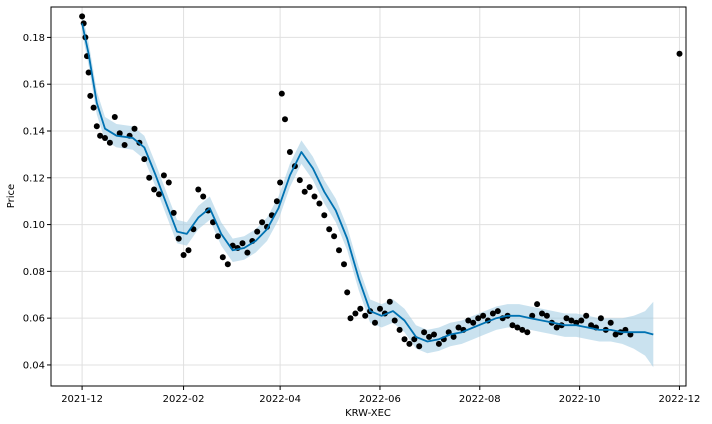 This screenshot has height=424, width=712. Describe the element at coordinates (34, 225) in the screenshot. I see `y-tick-label: 0.10` at that location.